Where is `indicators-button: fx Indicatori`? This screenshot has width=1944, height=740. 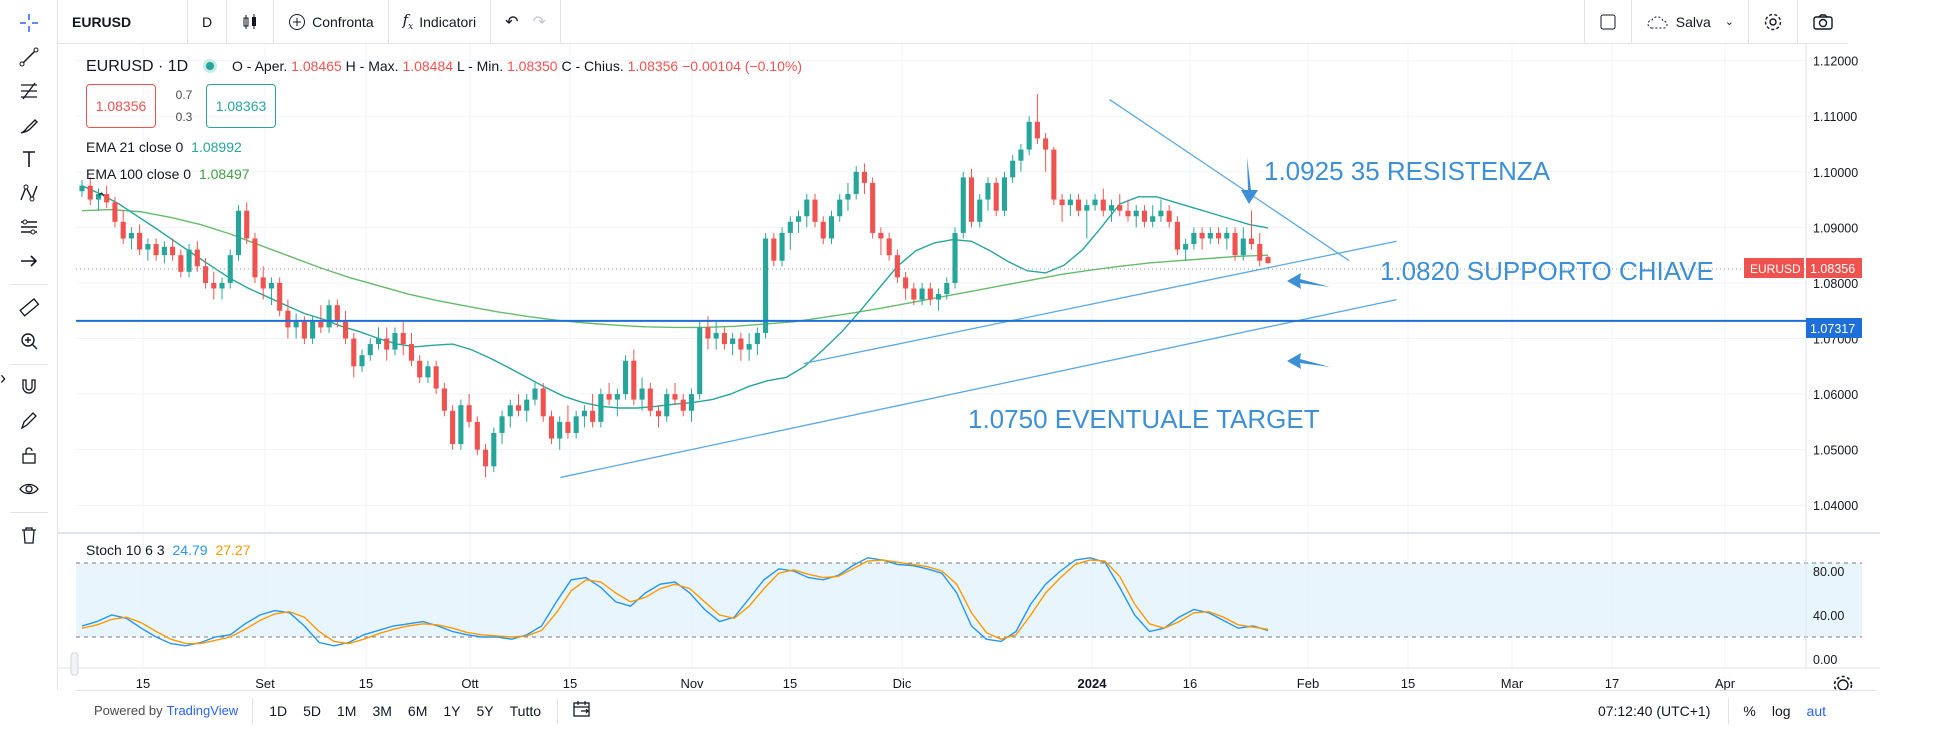
indicators-button: fx Indicatori is located at coordinates (440, 22).